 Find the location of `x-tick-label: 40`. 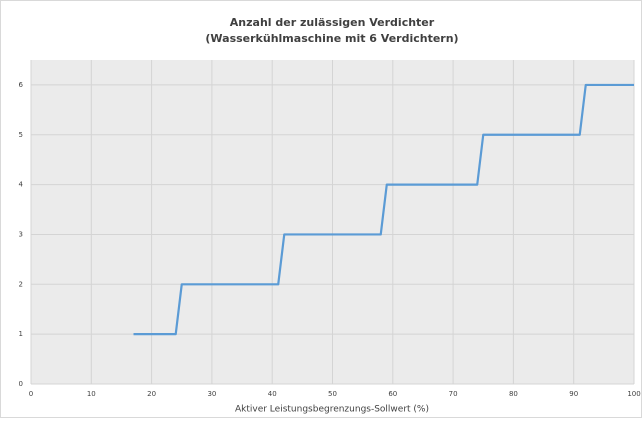

x-tick-label: 40 is located at coordinates (272, 394).